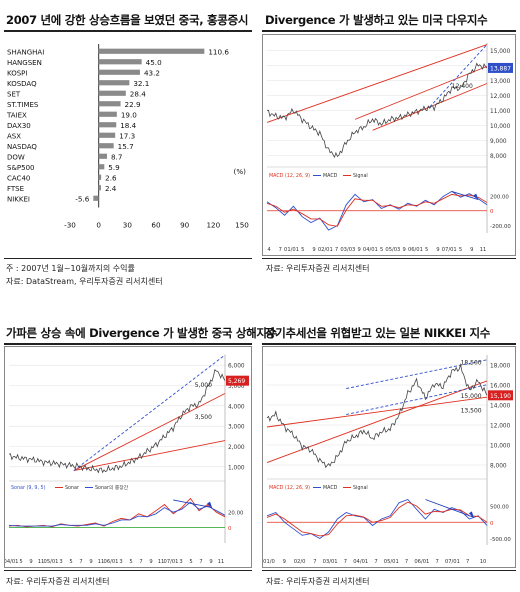 The height and width of the screenshot is (592, 520). Describe the element at coordinates (471, 396) in the screenshot. I see `level-label: 15,000` at that location.